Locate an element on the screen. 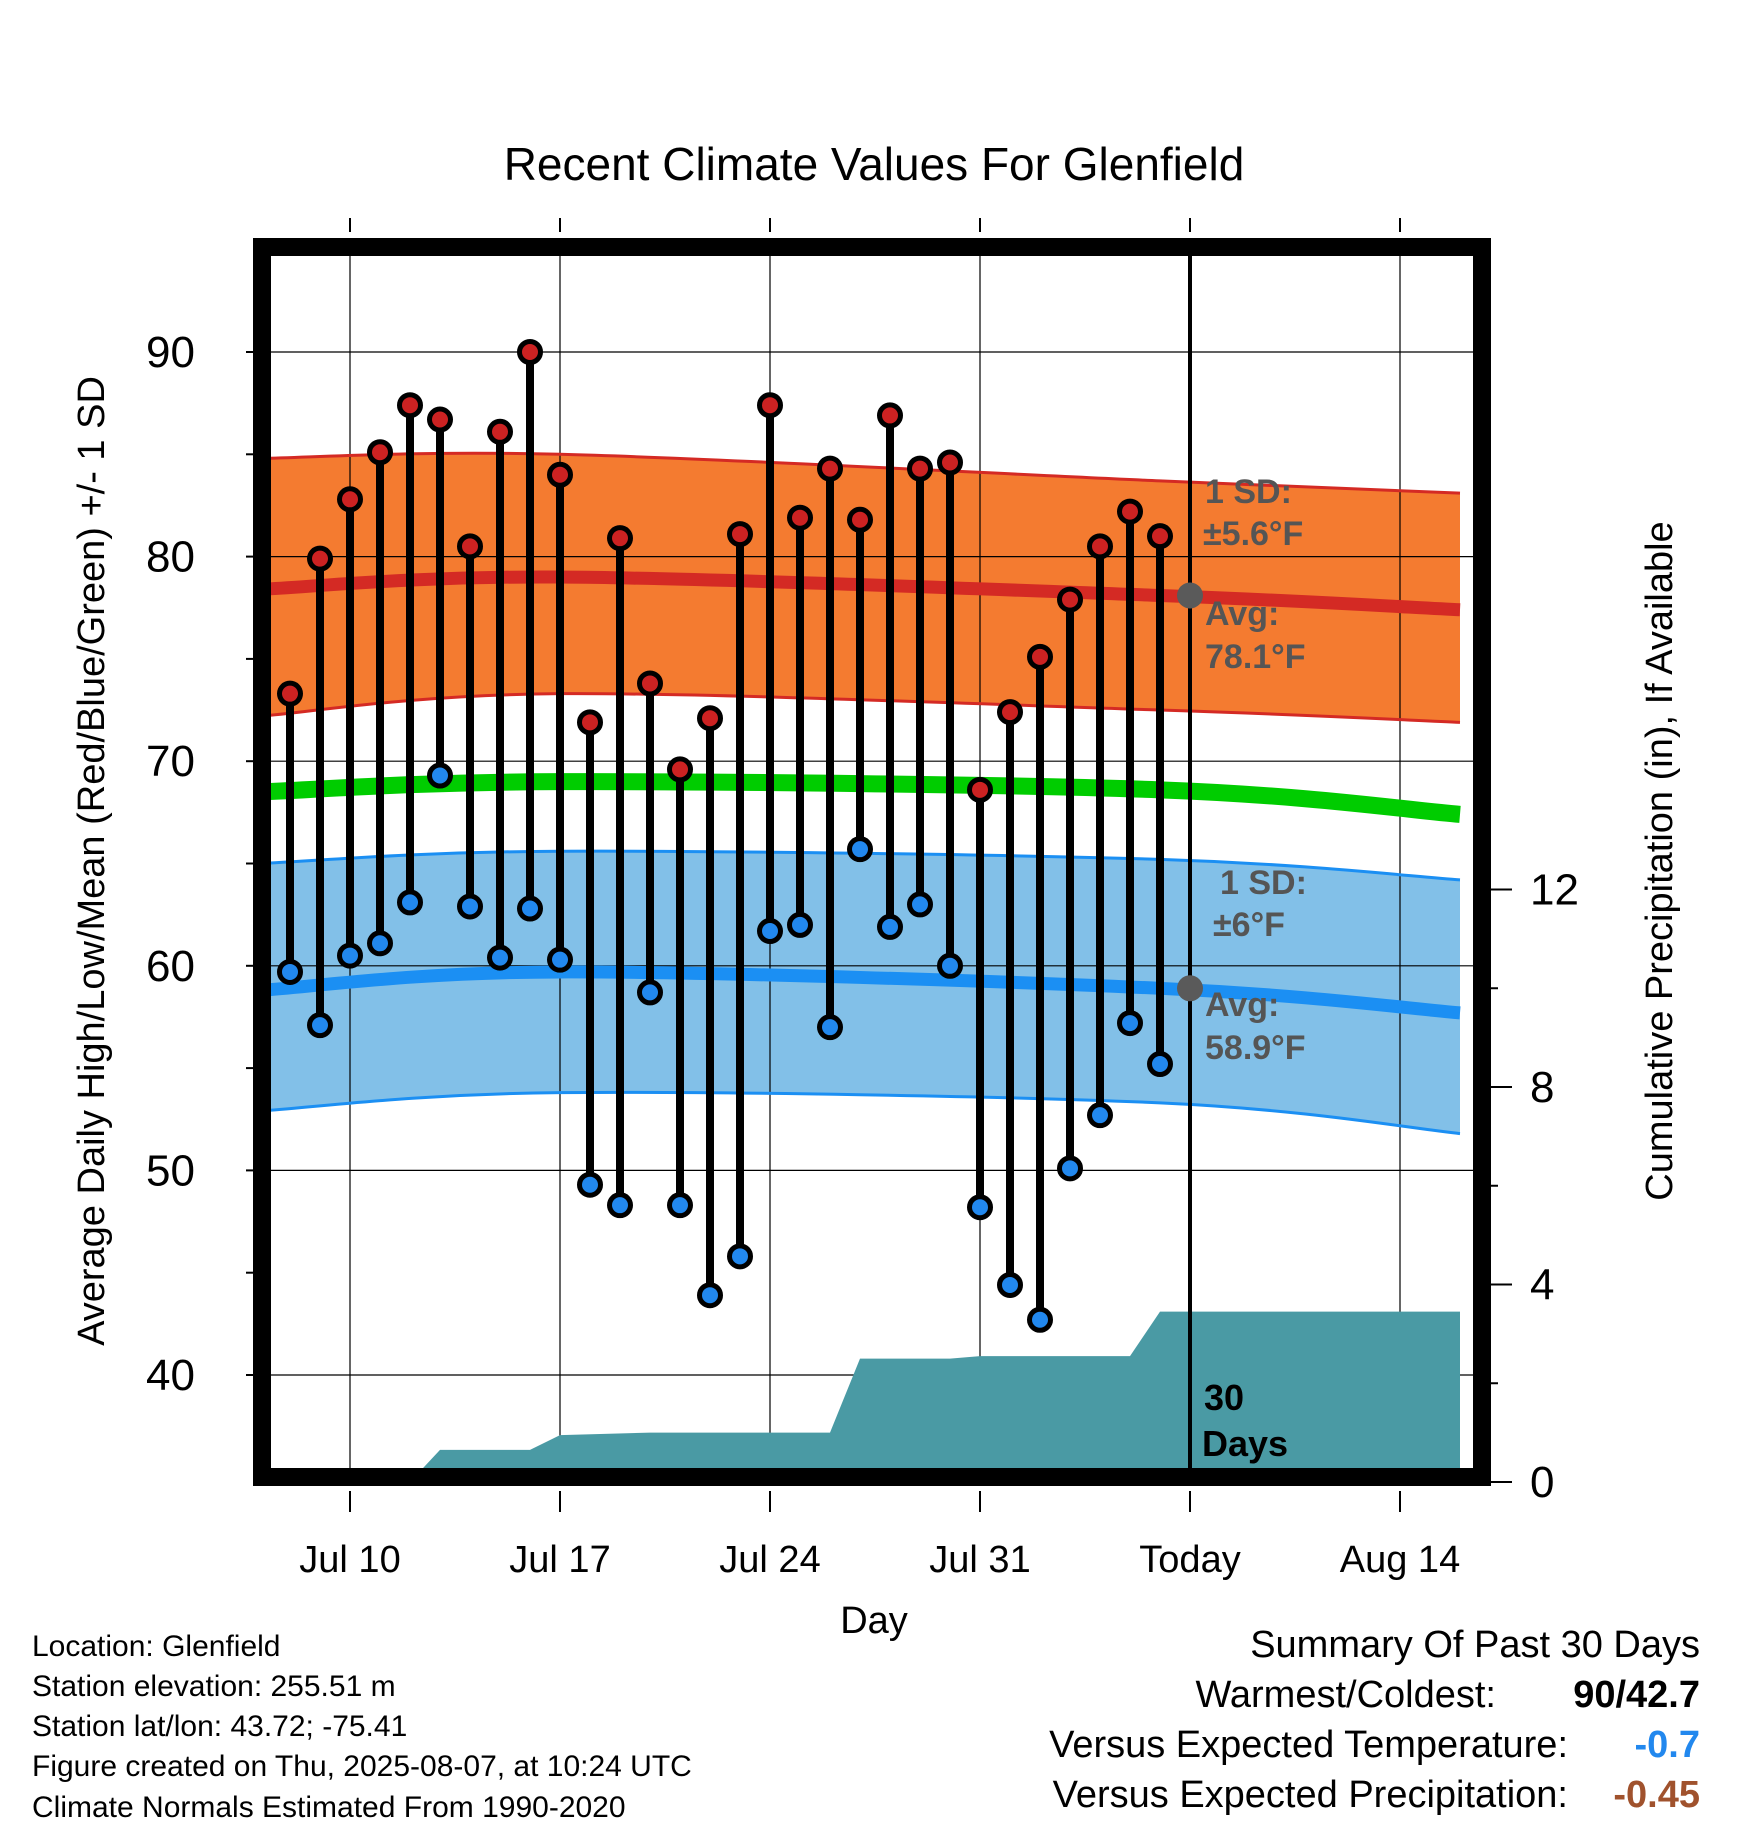 The height and width of the screenshot is (1828, 1748). y-tick-label: 40 is located at coordinates (170, 1375).